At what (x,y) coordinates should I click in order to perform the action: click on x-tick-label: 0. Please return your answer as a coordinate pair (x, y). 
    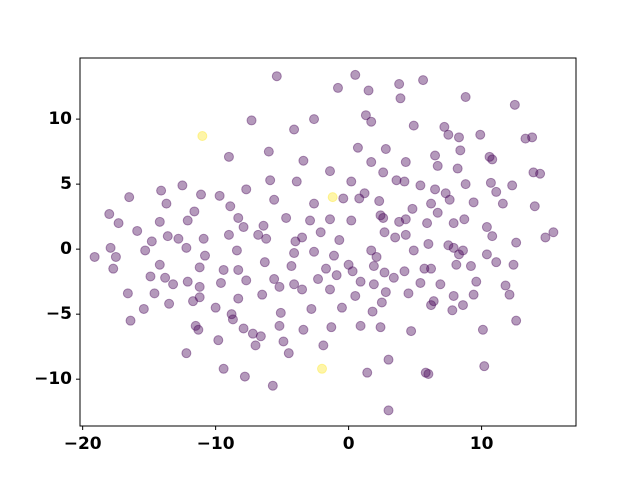
    Looking at the image, I should click on (349, 444).